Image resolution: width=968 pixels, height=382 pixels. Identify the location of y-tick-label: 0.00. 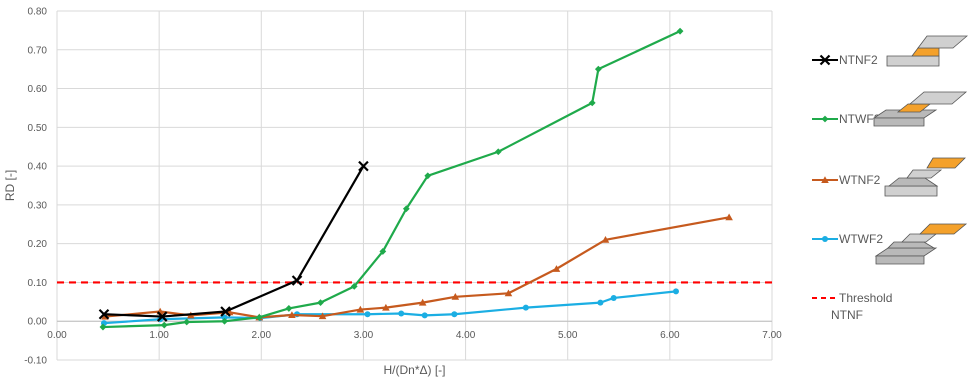
(38, 322).